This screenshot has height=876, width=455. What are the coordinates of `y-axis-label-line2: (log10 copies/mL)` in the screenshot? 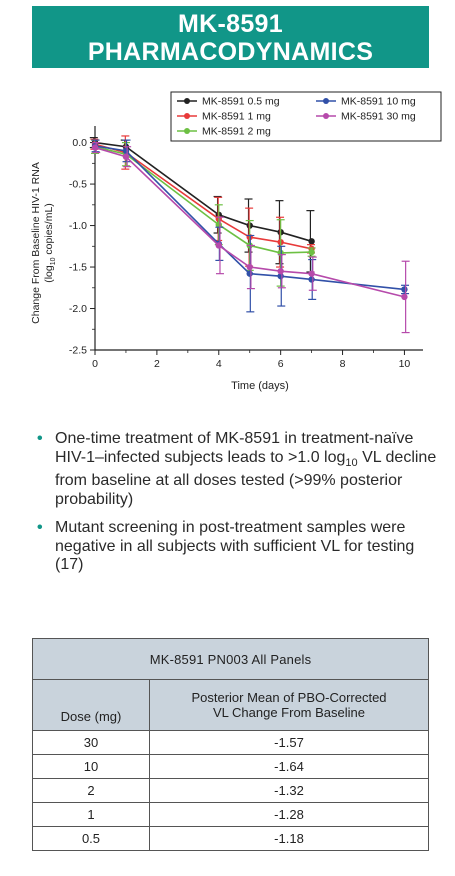 It's located at (50, 243).